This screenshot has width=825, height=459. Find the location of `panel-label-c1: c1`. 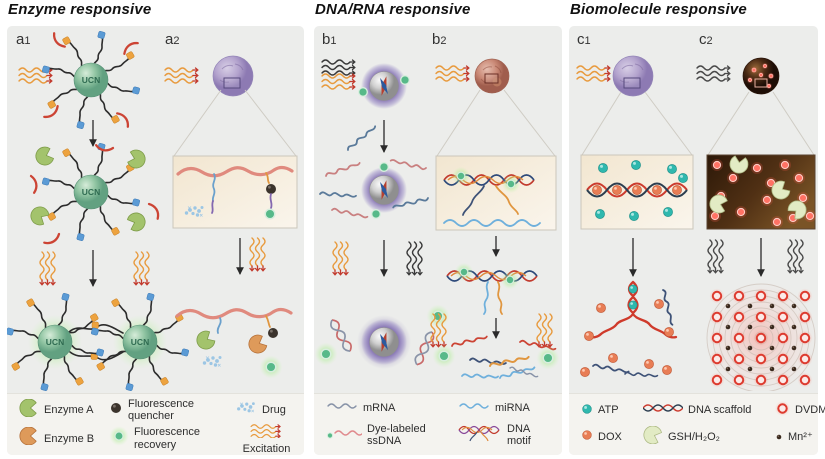

panel-label-c1: c1 is located at coordinates (584, 39).